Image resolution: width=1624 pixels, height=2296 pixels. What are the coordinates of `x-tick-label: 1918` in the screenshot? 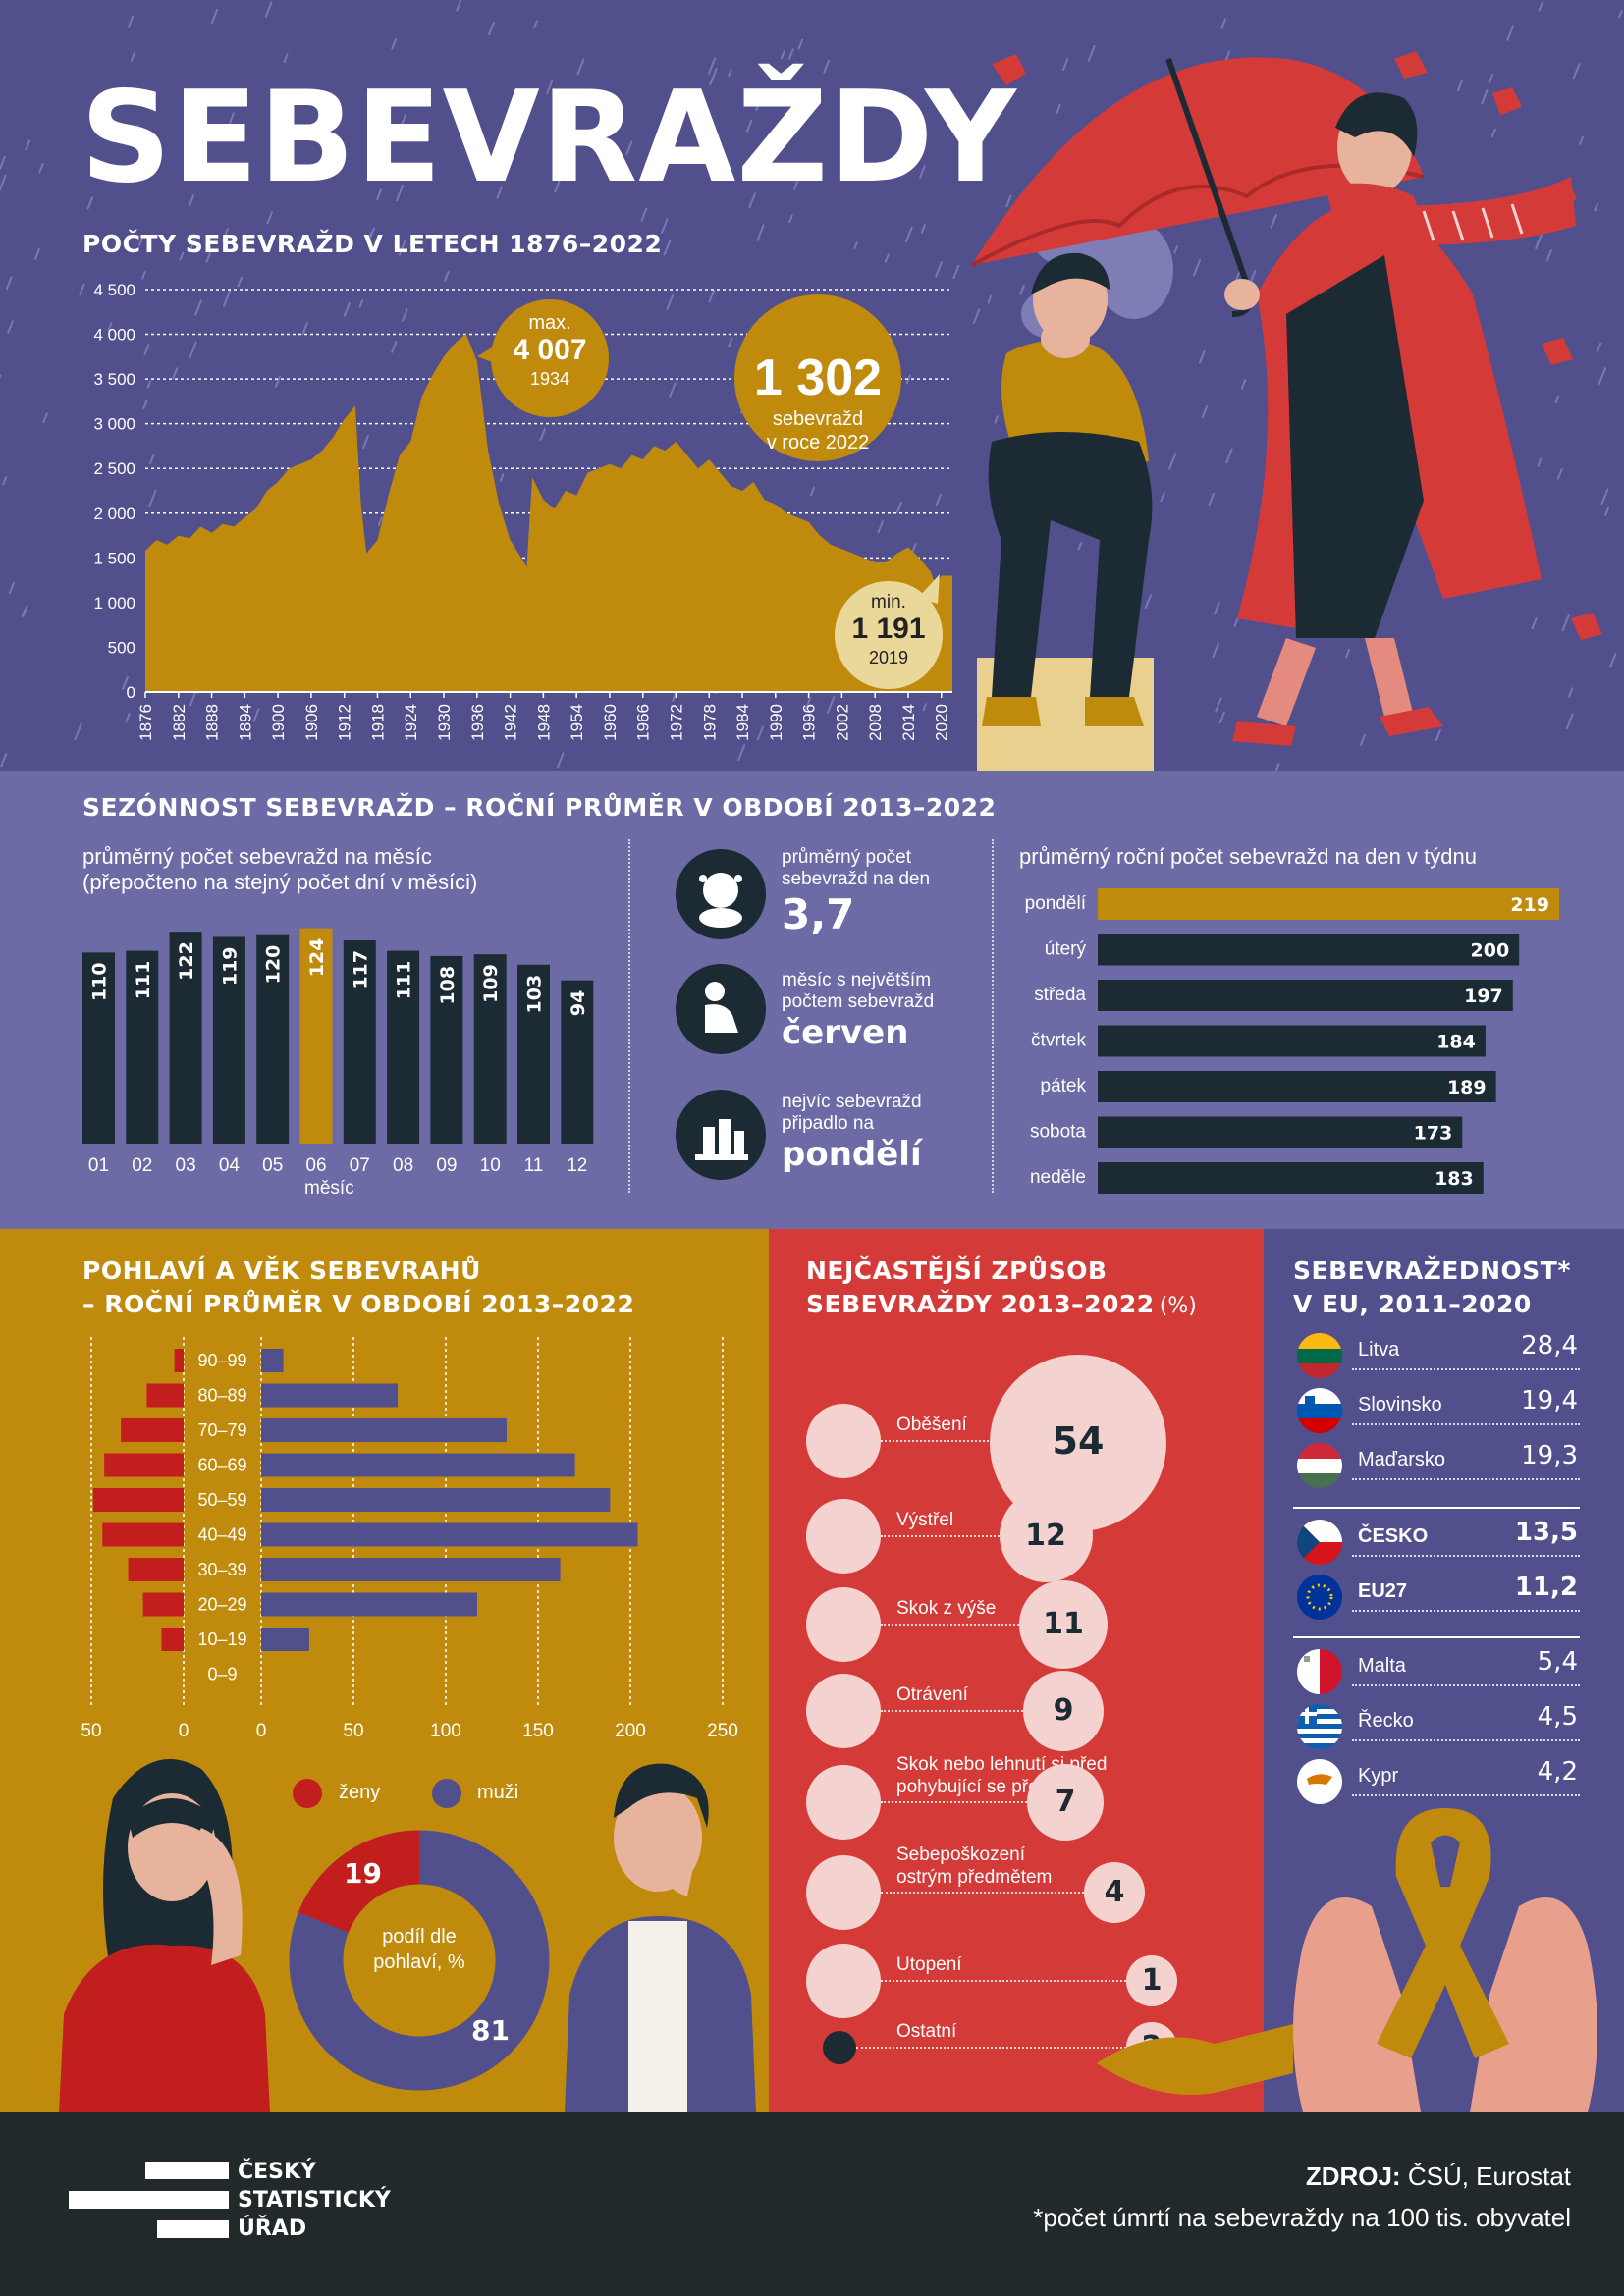 It's located at (377, 723).